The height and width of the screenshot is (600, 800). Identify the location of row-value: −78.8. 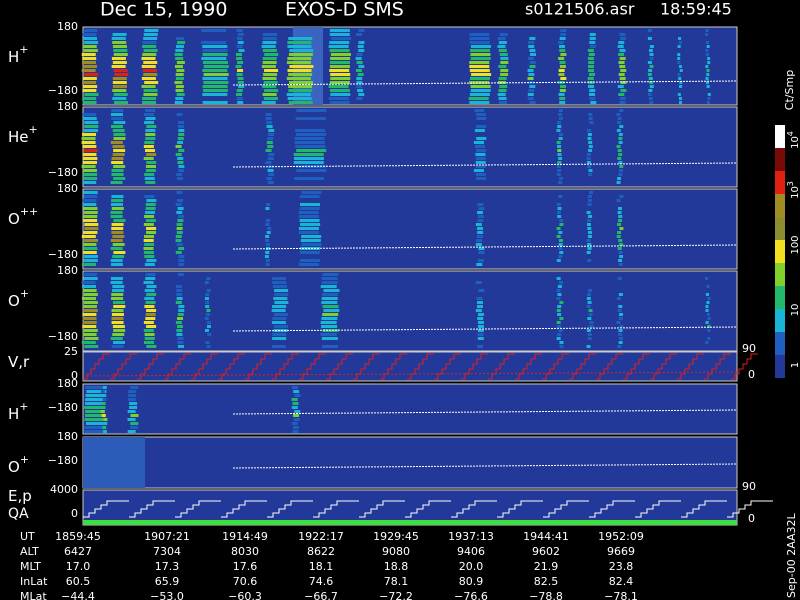
(546, 595).